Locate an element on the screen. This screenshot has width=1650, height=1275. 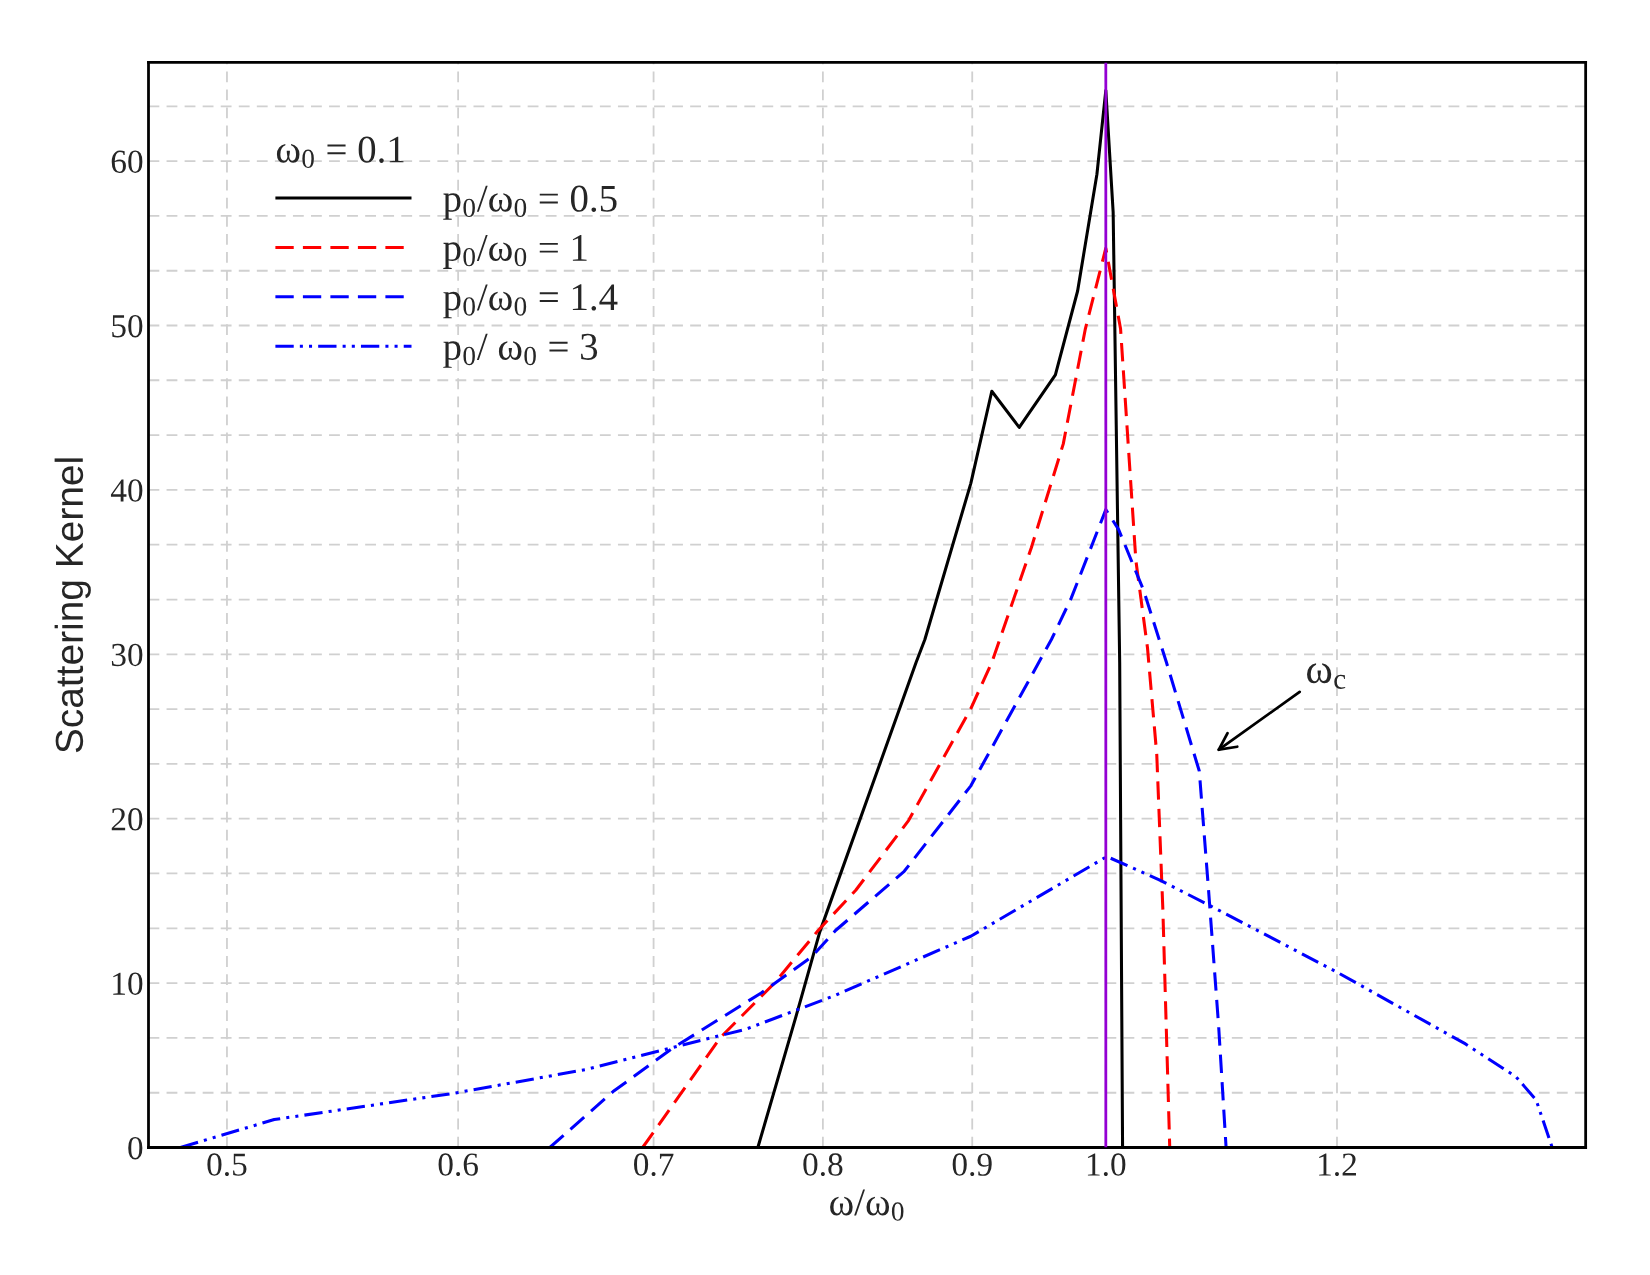
x-tick-label: 0.7 is located at coordinates (654, 1164).